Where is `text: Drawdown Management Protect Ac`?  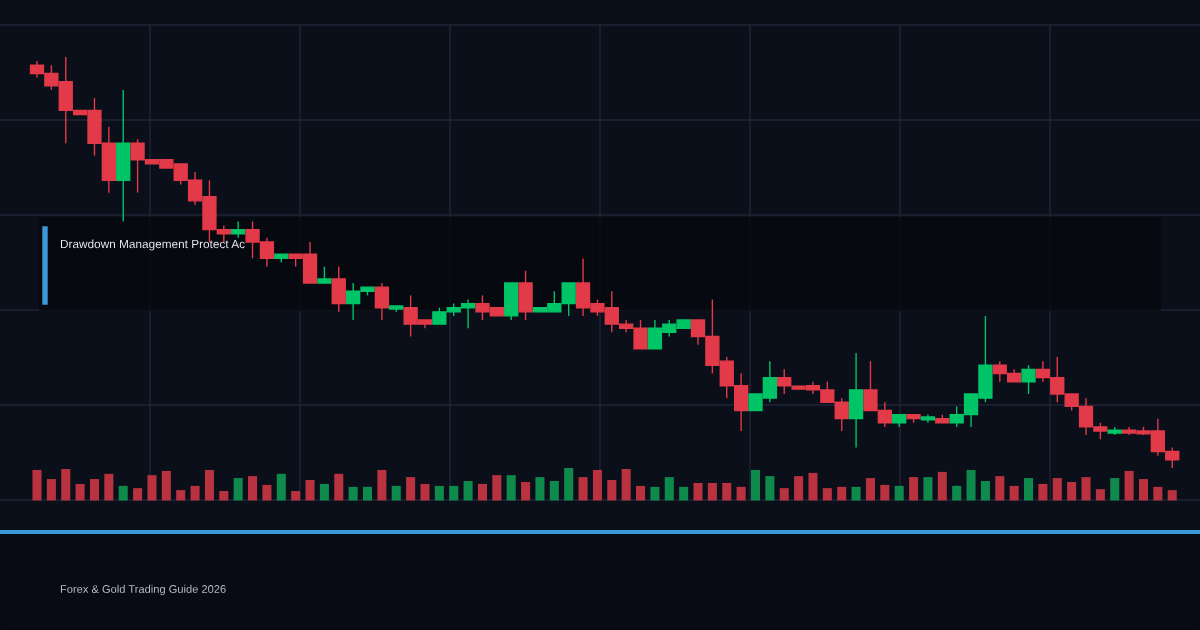 text: Drawdown Management Protect Ac is located at coordinates (152, 245).